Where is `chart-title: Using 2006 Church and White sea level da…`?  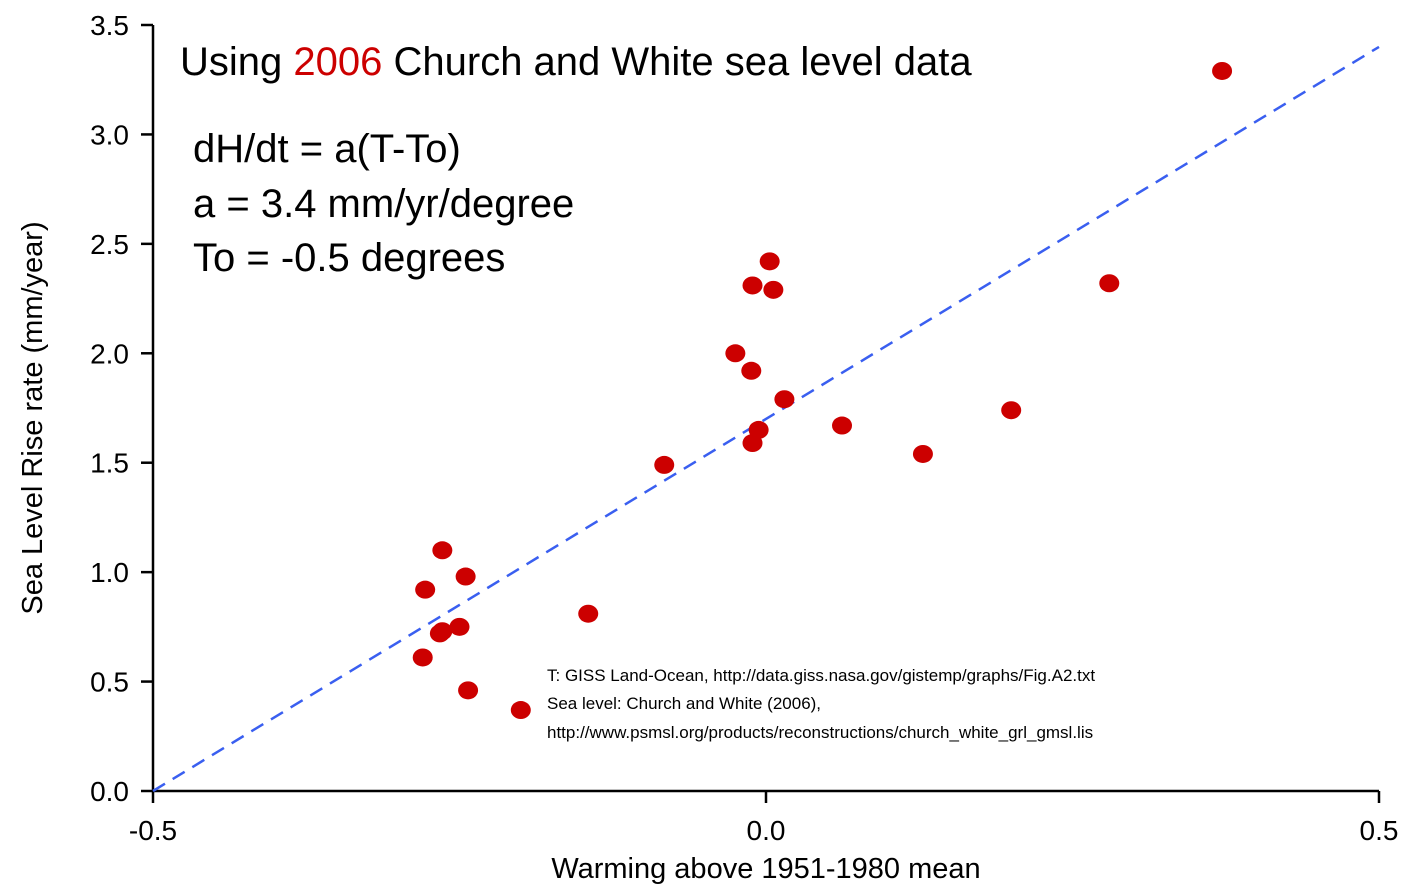
chart-title: Using 2006 Church and White sea level da… is located at coordinates (576, 62).